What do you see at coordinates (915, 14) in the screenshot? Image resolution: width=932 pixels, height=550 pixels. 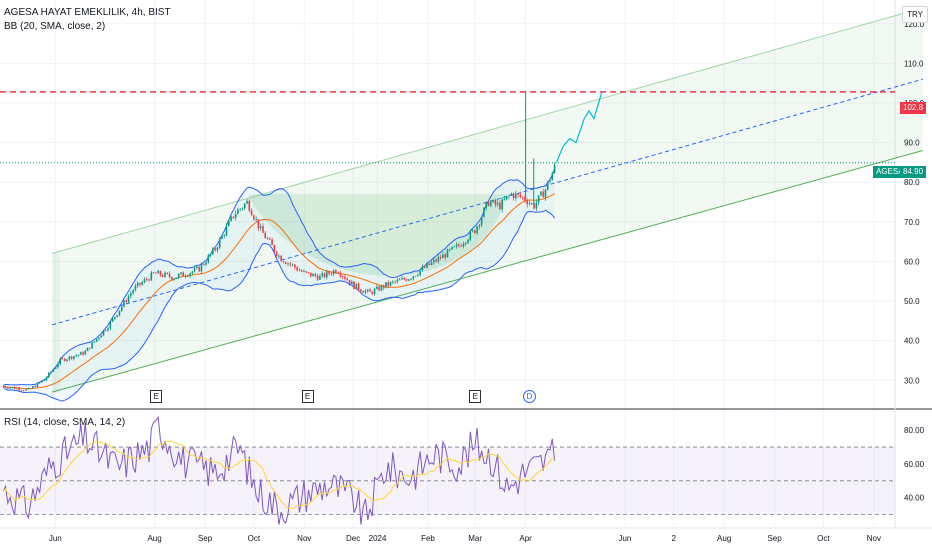 I see `currency-button: TRY` at bounding box center [915, 14].